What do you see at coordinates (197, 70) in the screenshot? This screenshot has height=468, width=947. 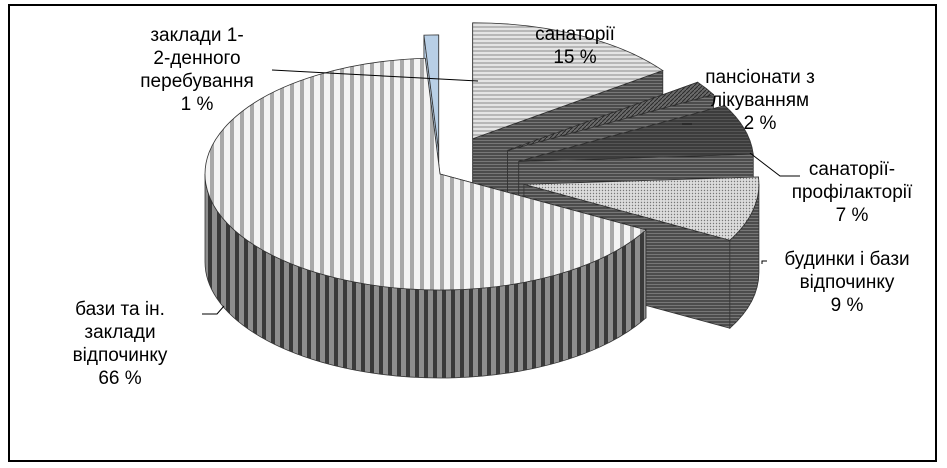 I see `slice-label-short-stay: заклади 1- 2-денного перебування 1 %` at bounding box center [197, 70].